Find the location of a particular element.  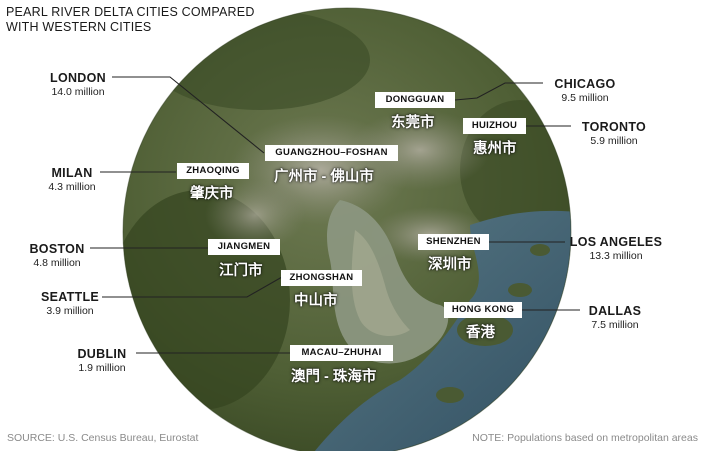

prd-chinese-zhongshan: 中山市 is located at coordinates (316, 301).